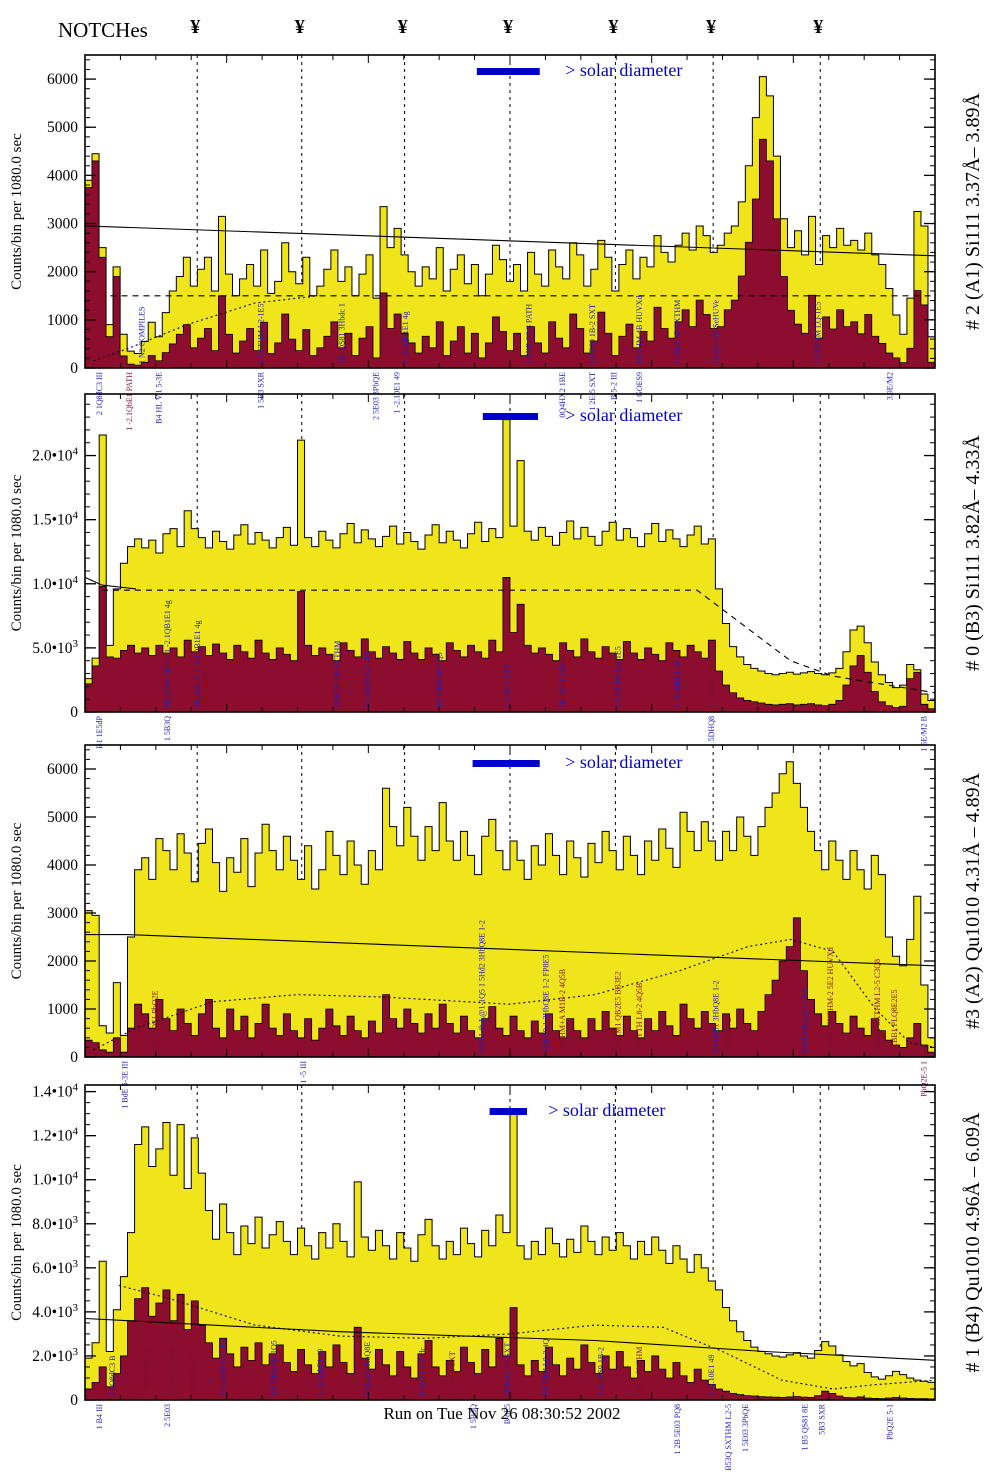  What do you see at coordinates (299, 27) in the screenshot?
I see `notch-yen-marker-1: ¥` at bounding box center [299, 27].